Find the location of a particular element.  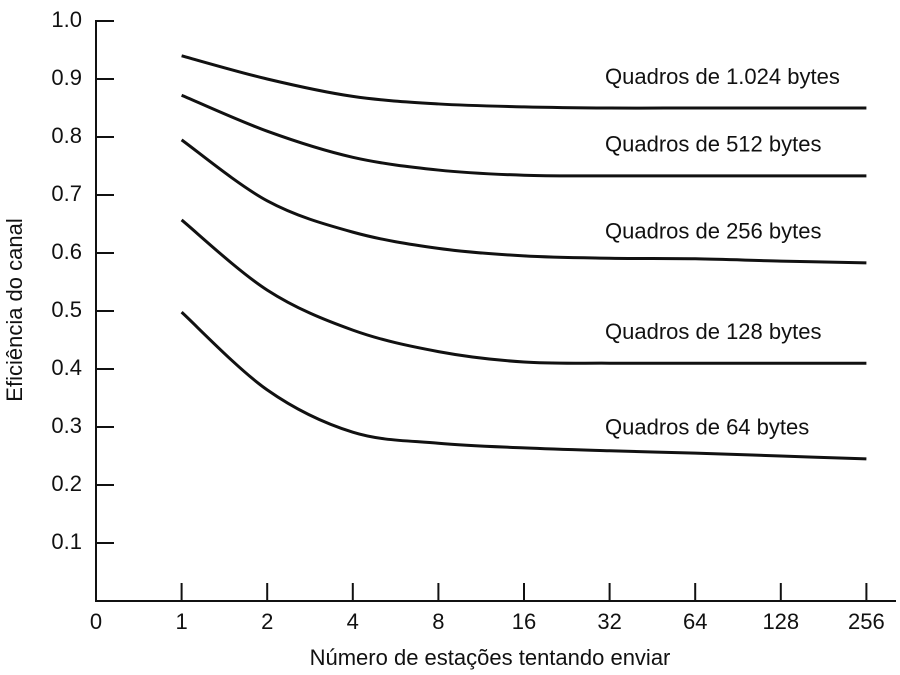

y-tick-label: 0.1 is located at coordinates (66, 541).